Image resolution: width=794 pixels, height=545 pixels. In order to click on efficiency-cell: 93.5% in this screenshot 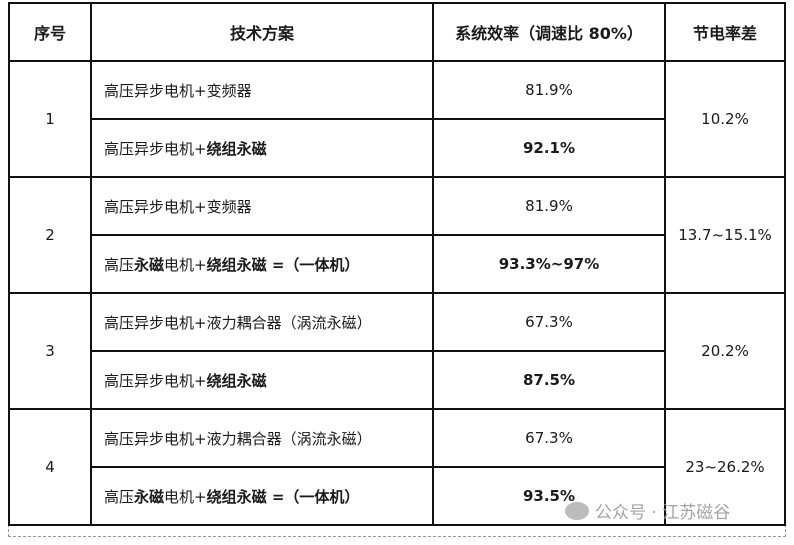, I will do `click(549, 496)`.